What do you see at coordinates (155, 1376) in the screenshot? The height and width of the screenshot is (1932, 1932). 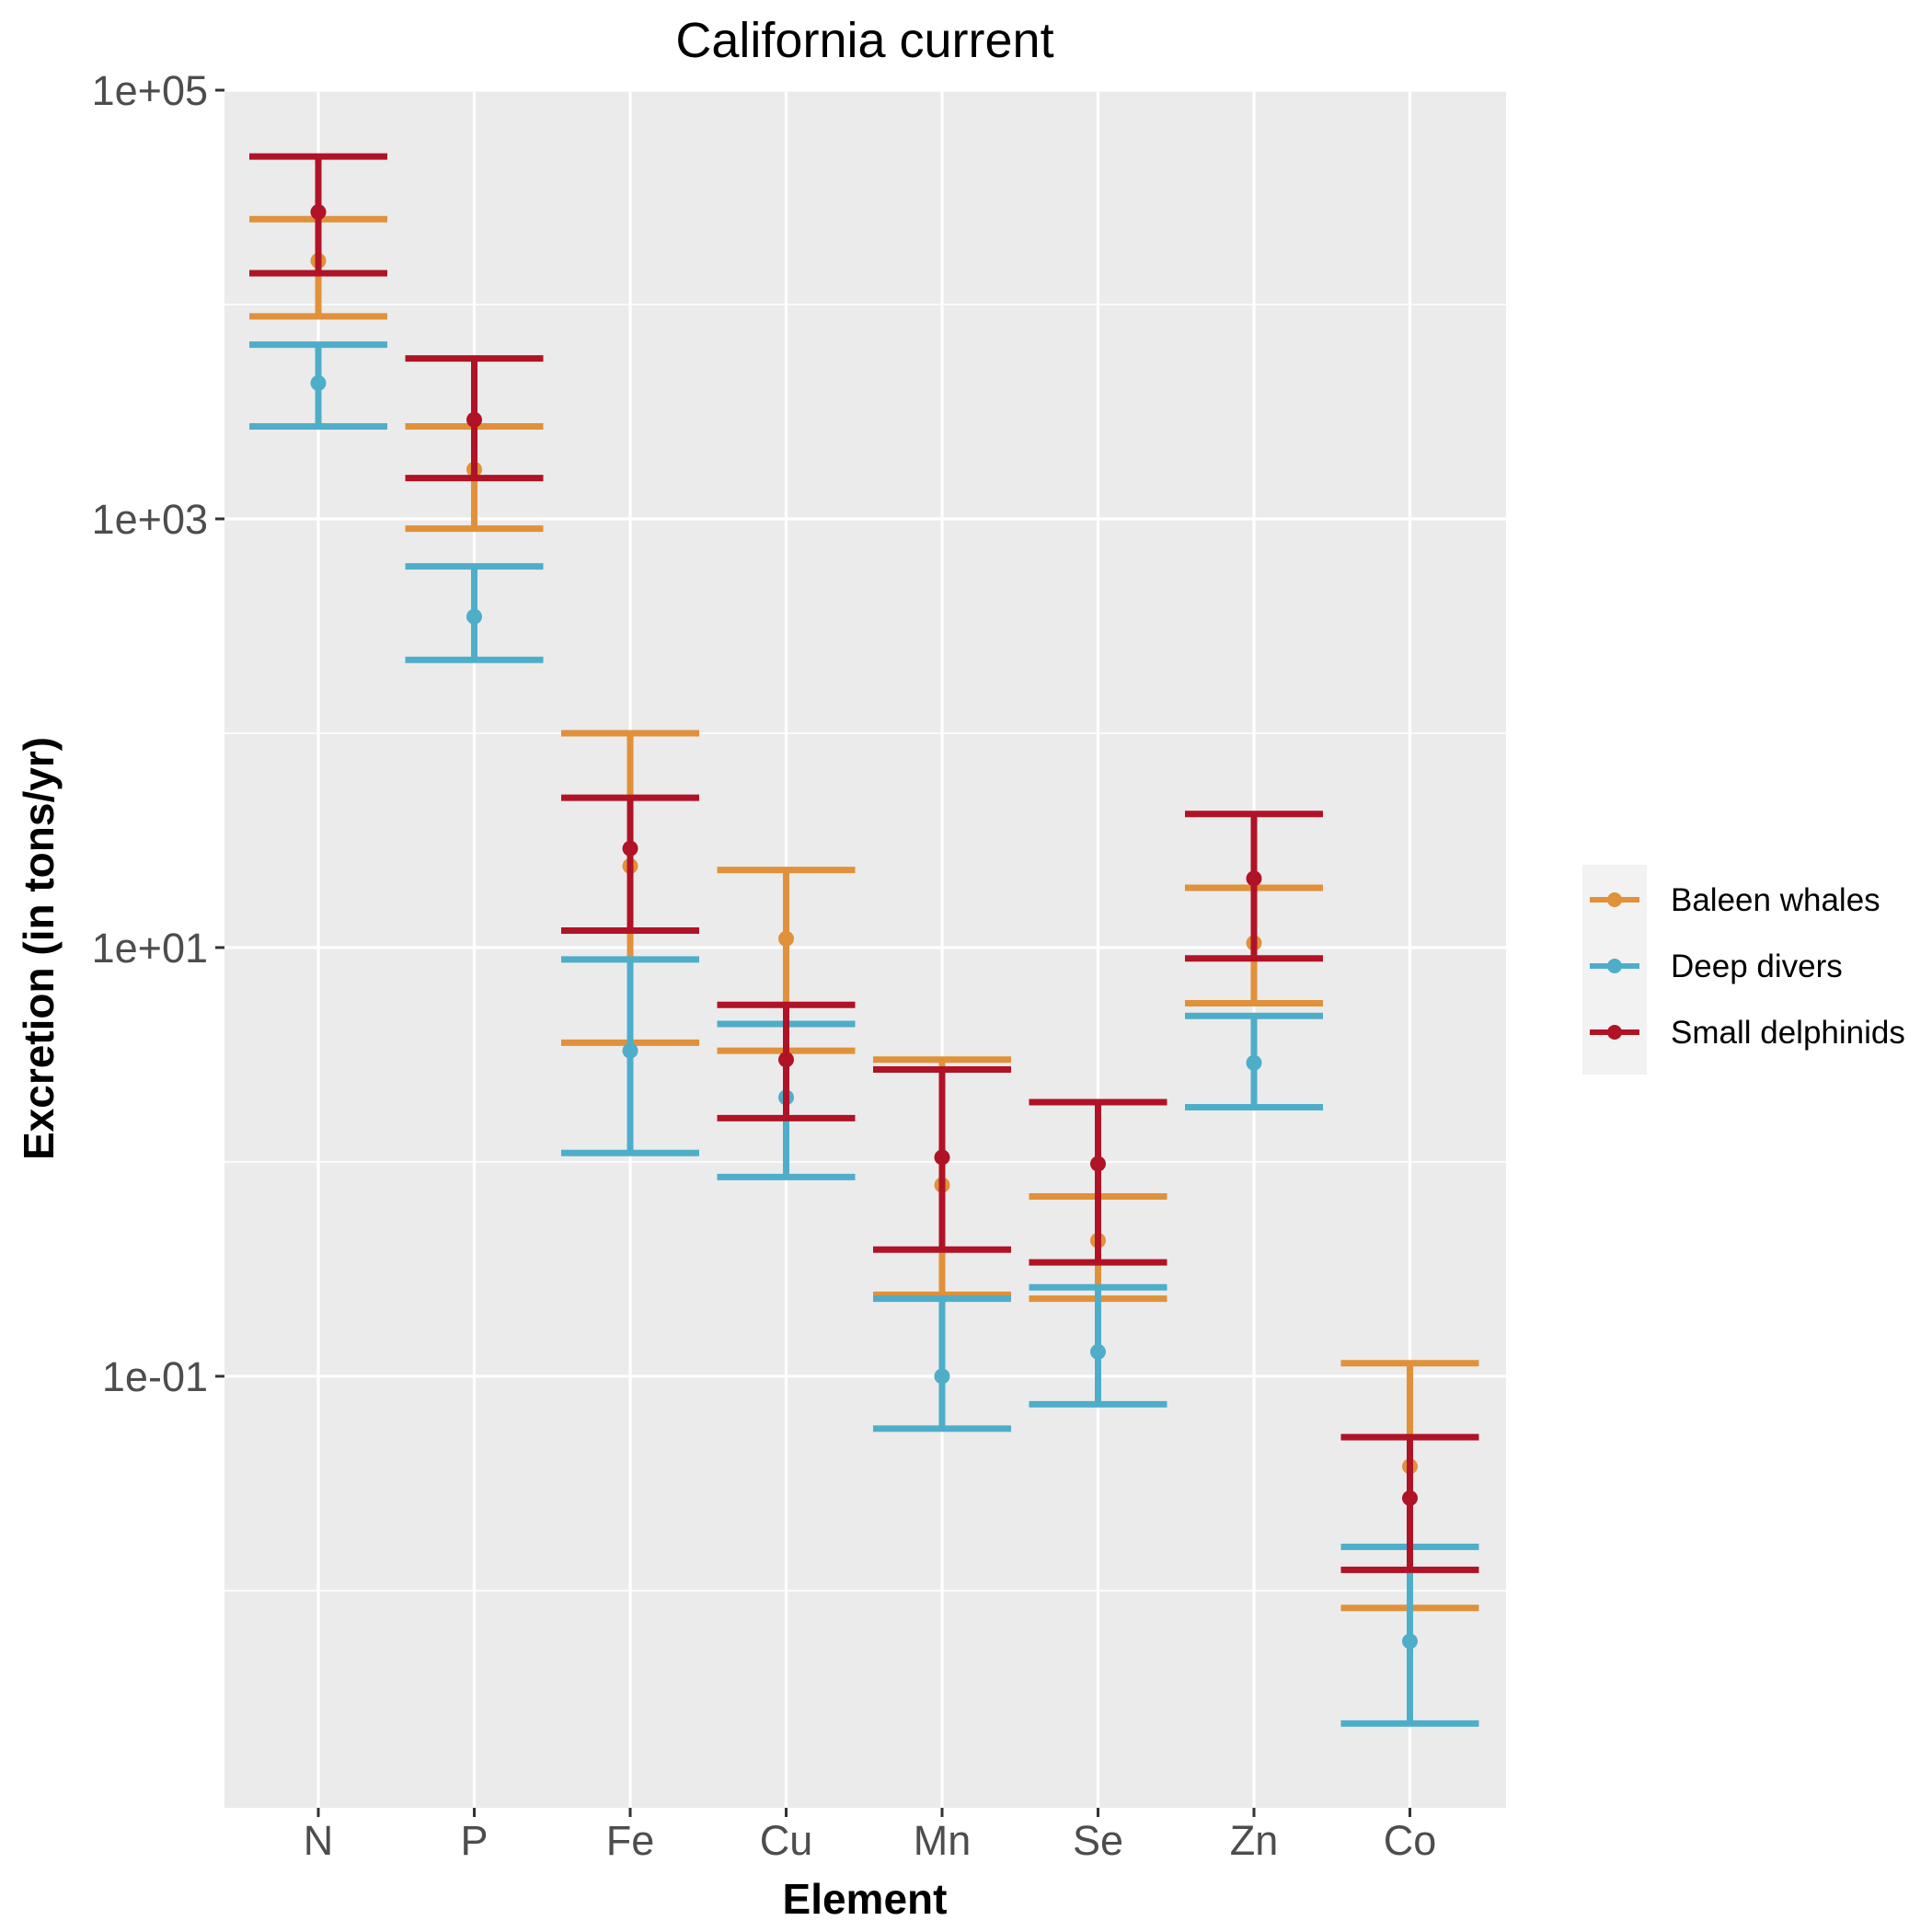 I see `y-tick-label: 1e-01` at bounding box center [155, 1376].